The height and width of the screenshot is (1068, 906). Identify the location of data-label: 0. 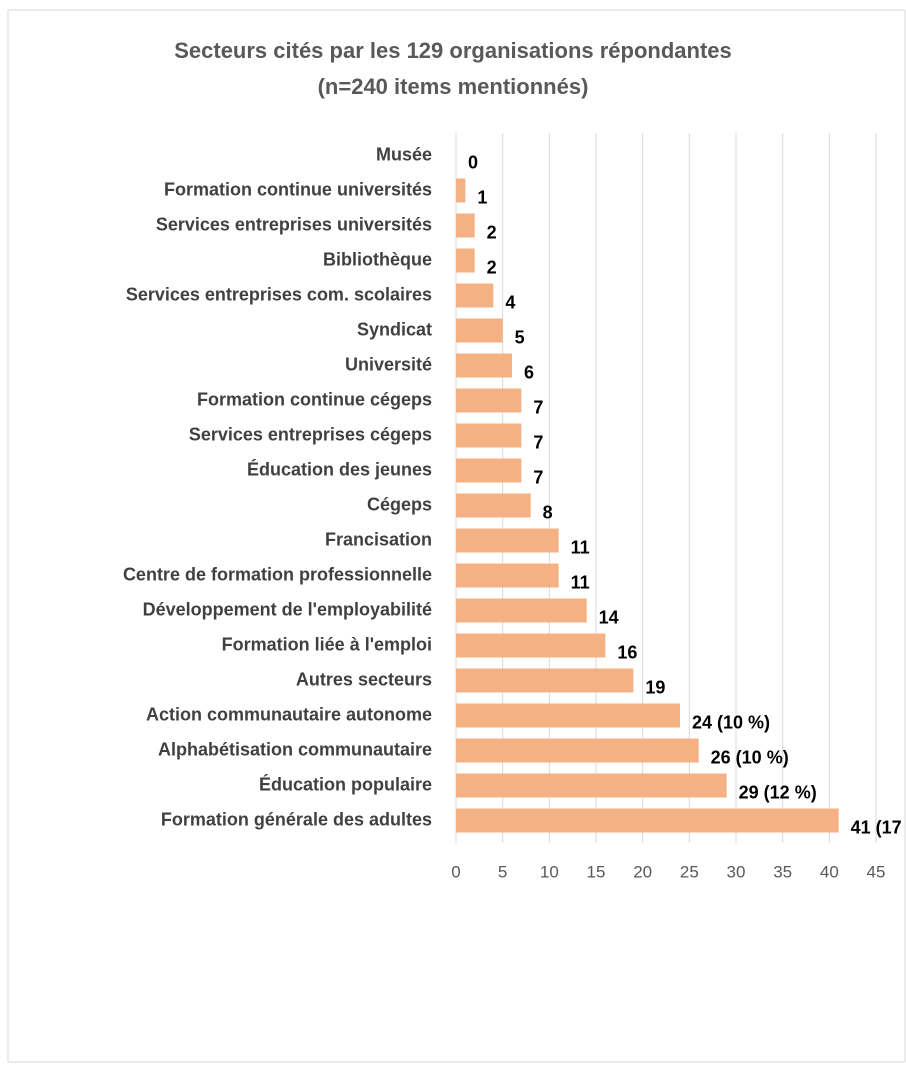
(473, 162).